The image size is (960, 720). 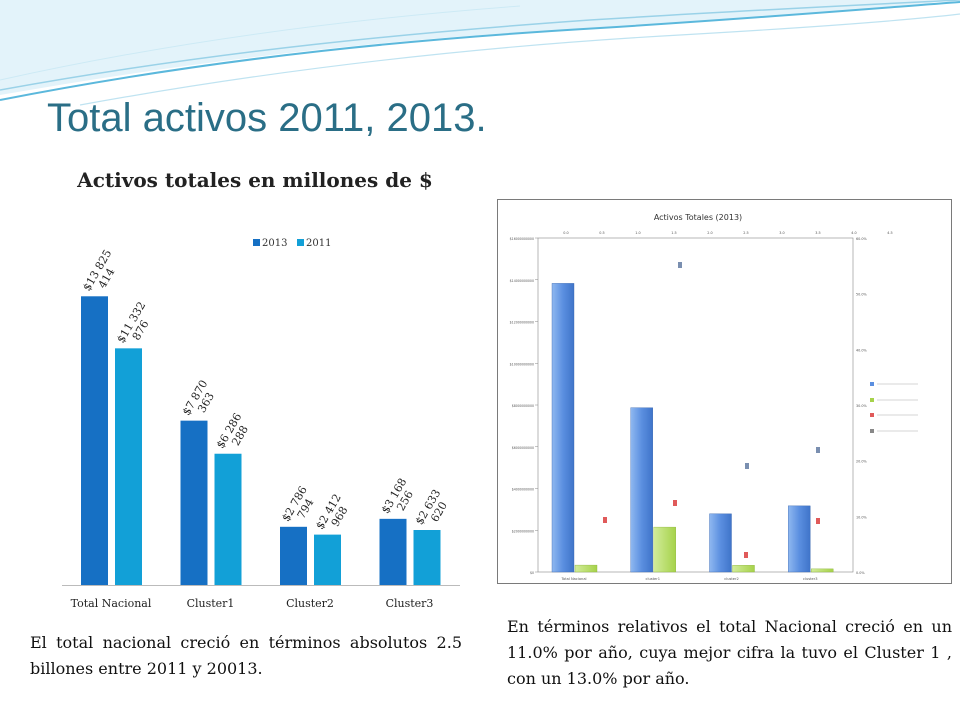 What do you see at coordinates (234, 434) in the screenshot?
I see `data-label-2011-1: $6 286288` at bounding box center [234, 434].